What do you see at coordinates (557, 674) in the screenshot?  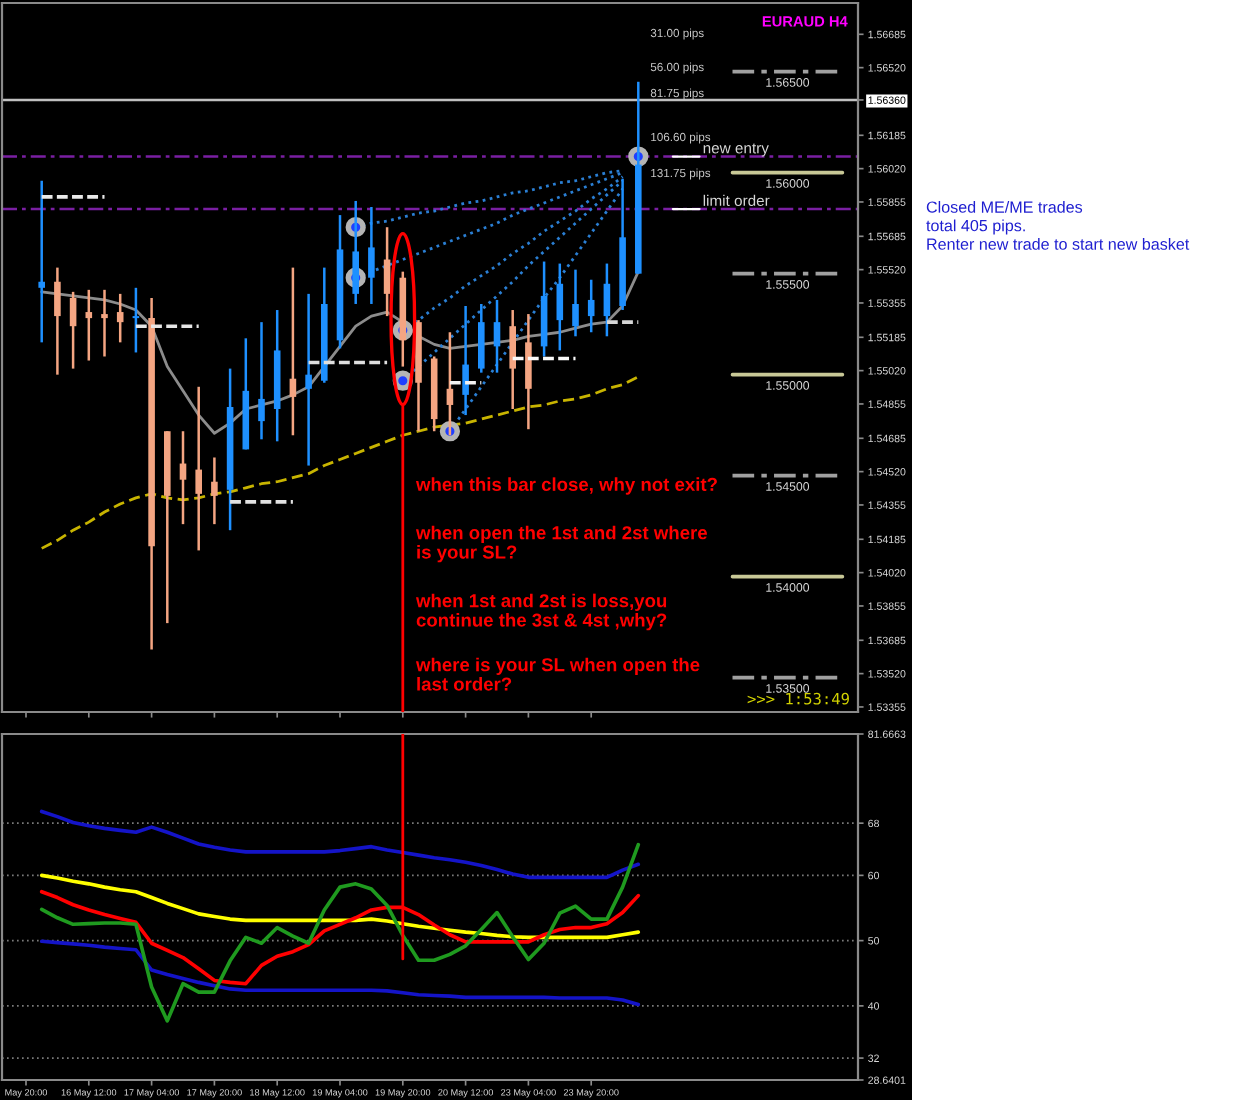 I see `annotation: where is your SL when open the last order?` at bounding box center [557, 674].